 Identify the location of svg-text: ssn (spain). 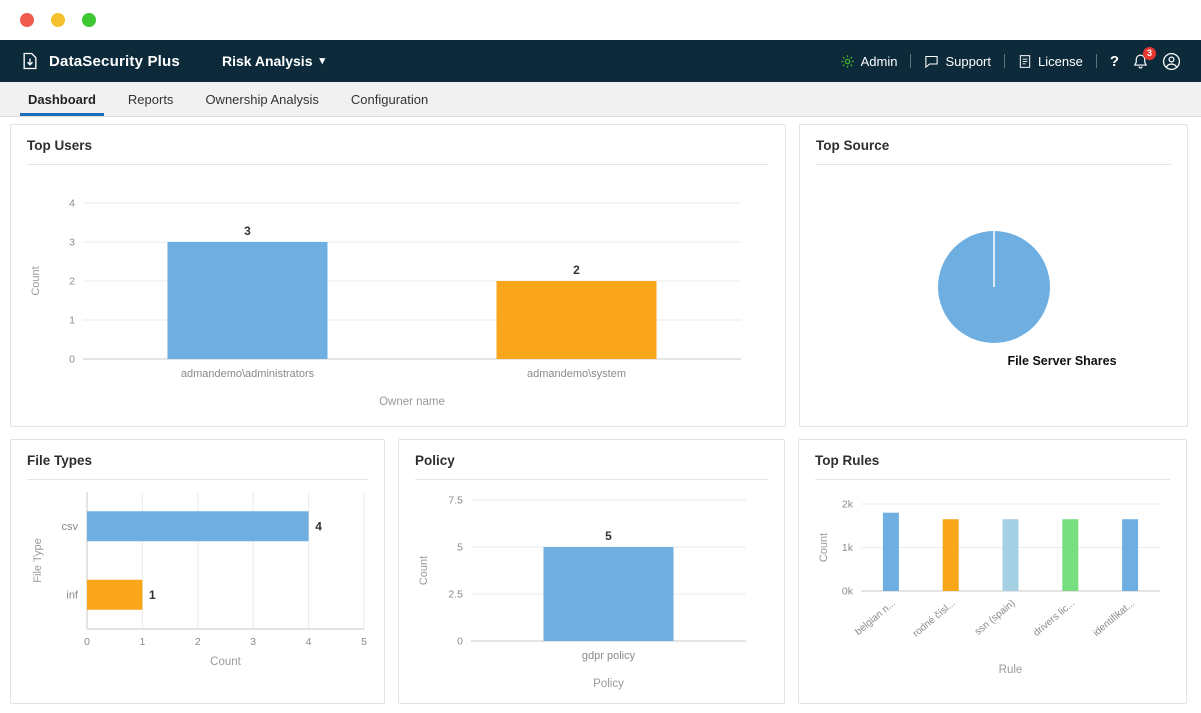
(995, 618).